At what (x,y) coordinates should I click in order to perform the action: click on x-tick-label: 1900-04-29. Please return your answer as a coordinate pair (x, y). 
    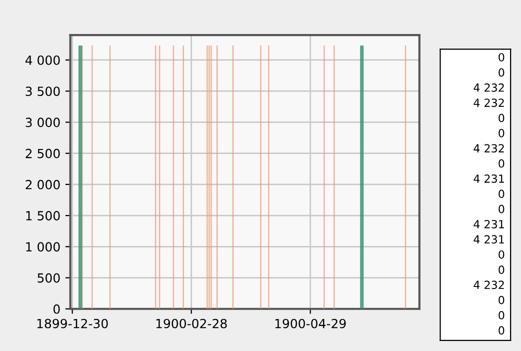
    Looking at the image, I should click on (310, 323).